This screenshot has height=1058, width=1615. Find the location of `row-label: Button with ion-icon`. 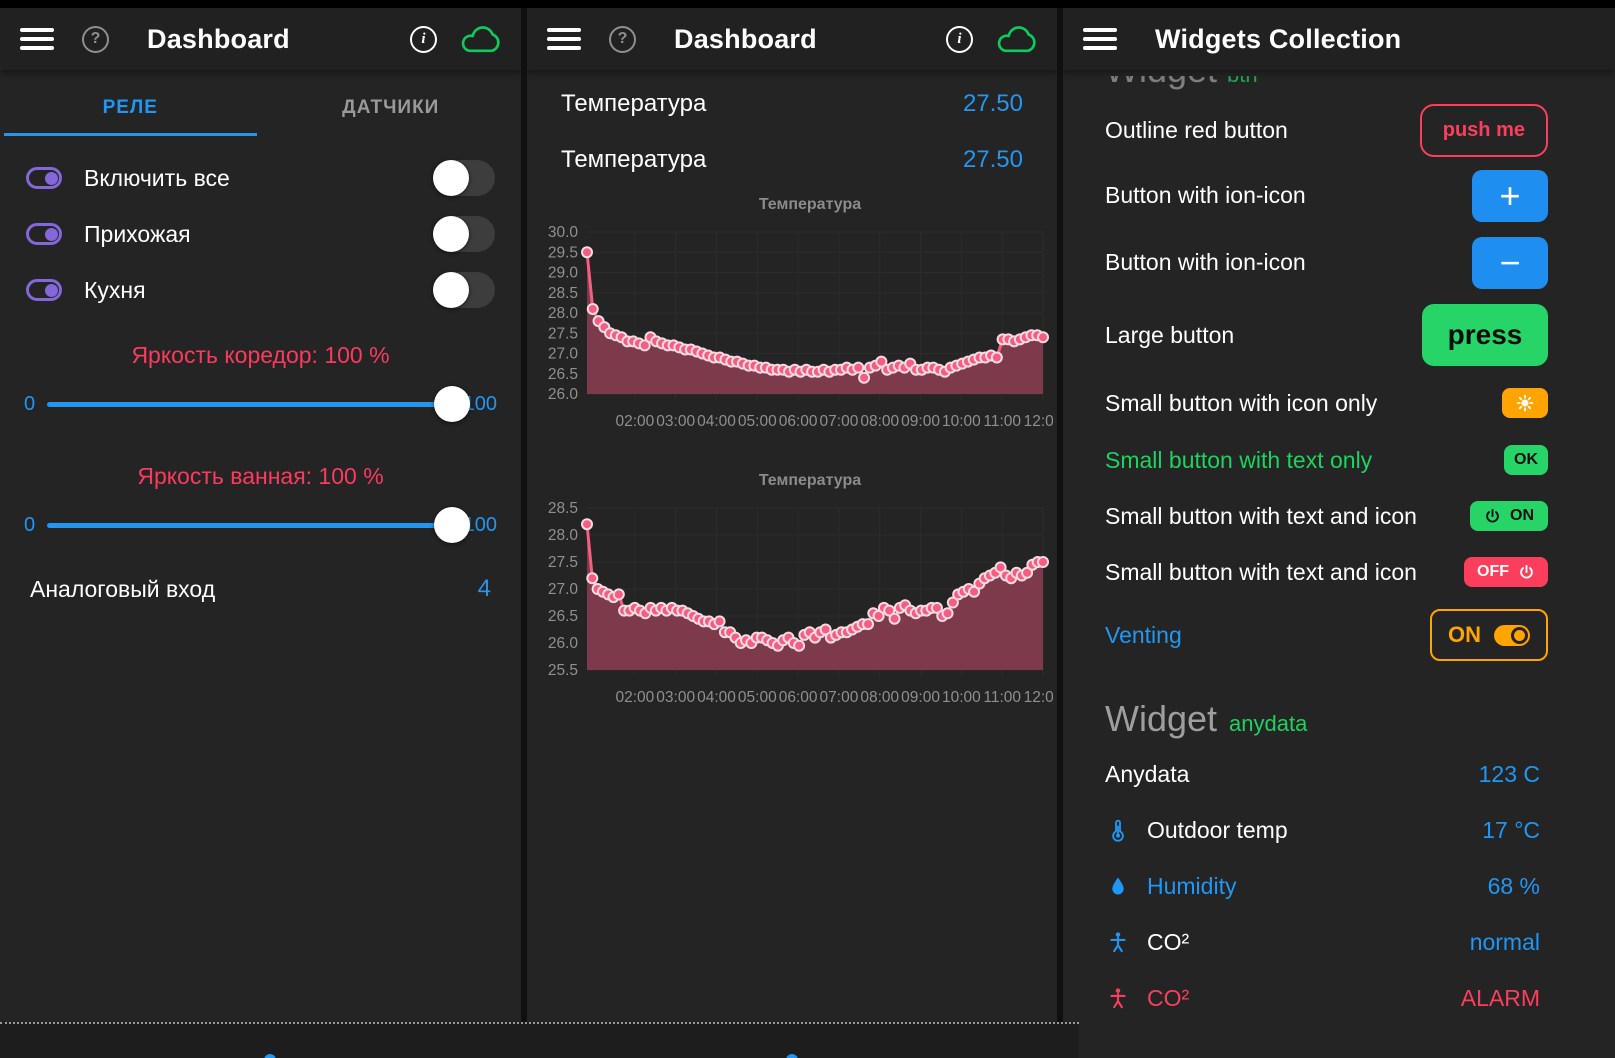

row-label: Button with ion-icon is located at coordinates (1205, 262).